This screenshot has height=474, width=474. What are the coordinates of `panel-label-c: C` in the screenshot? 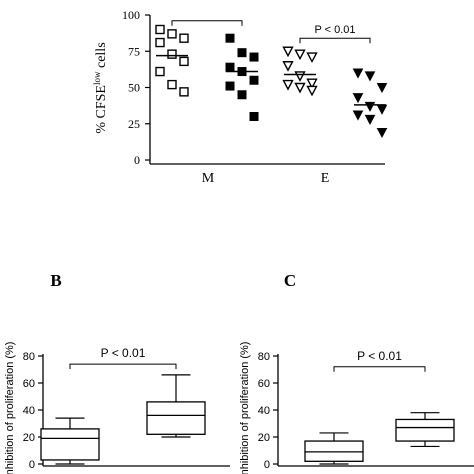 It's located at (290, 280).